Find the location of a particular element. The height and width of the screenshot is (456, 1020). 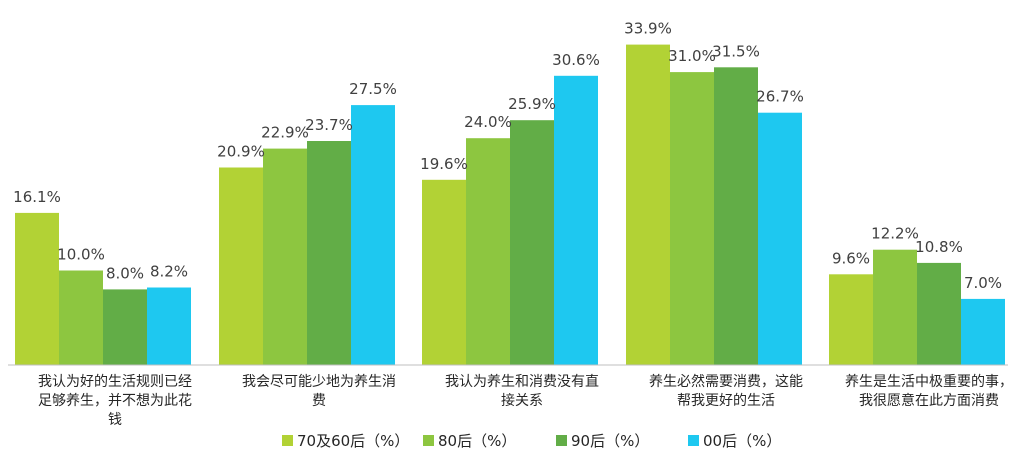

value-label-series-1-cat-2: 24.0% is located at coordinates (488, 122).